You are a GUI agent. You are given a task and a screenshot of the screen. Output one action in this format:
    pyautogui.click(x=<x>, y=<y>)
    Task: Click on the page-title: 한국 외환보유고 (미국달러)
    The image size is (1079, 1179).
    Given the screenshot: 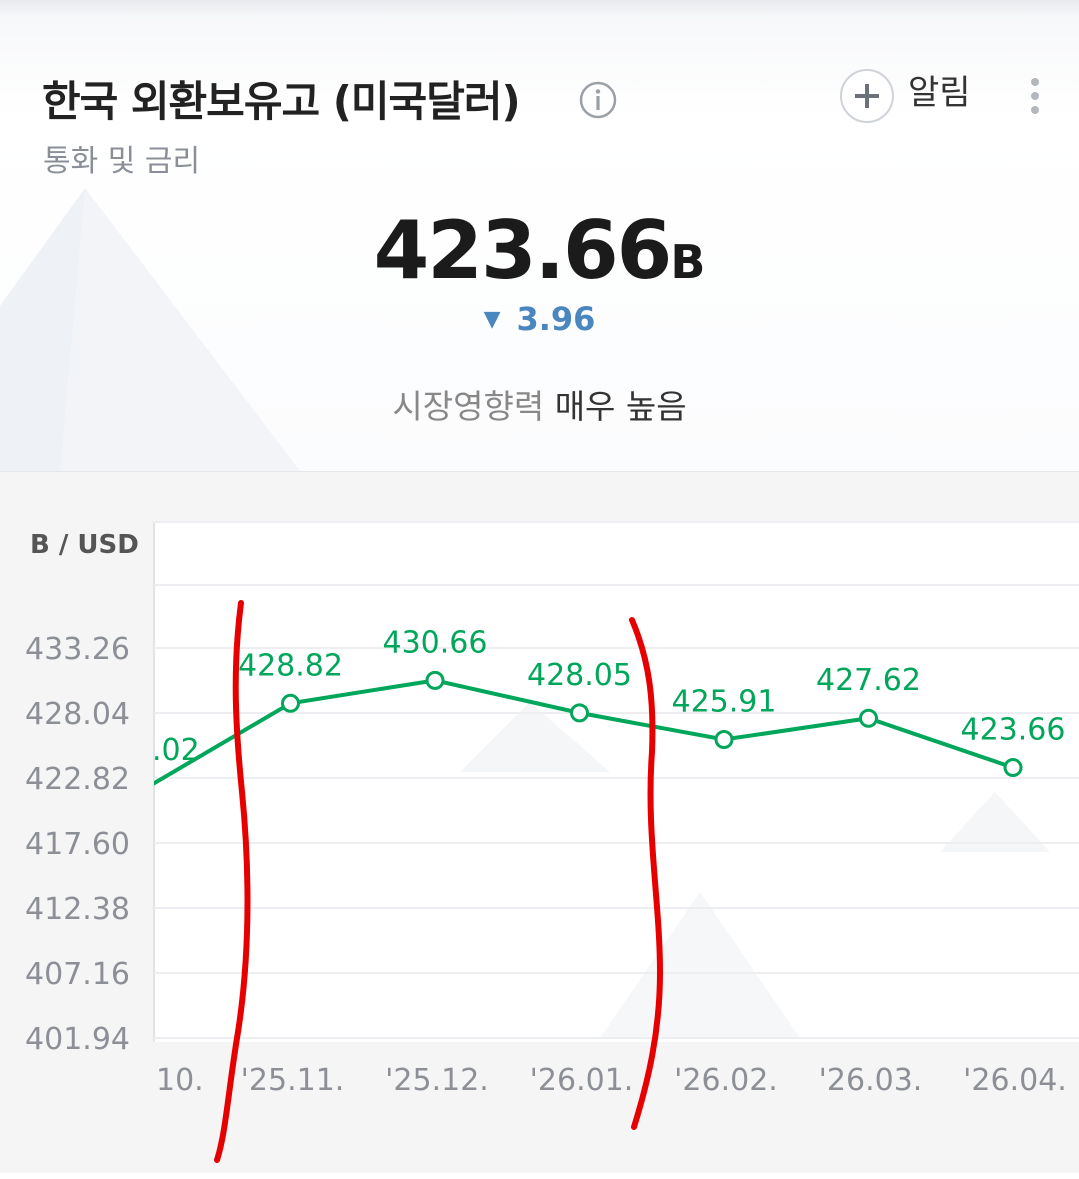 What is the action you would take?
    pyautogui.click(x=281, y=101)
    